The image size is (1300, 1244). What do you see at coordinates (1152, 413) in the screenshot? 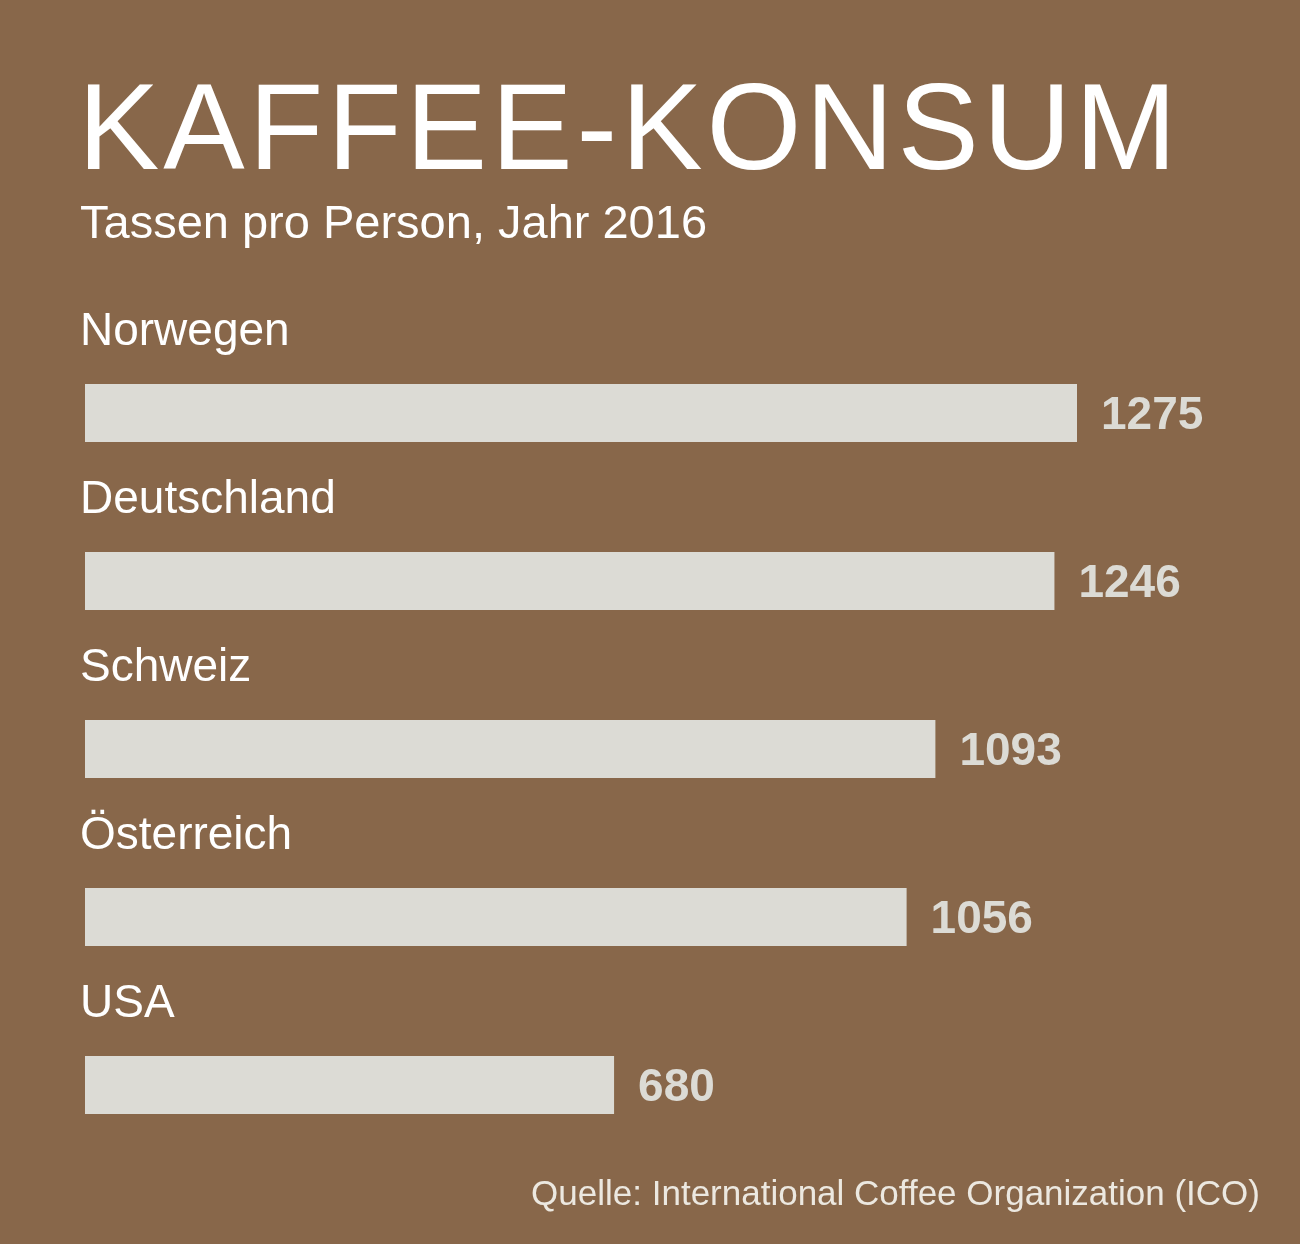
I see `data-label: 1275` at bounding box center [1152, 413].